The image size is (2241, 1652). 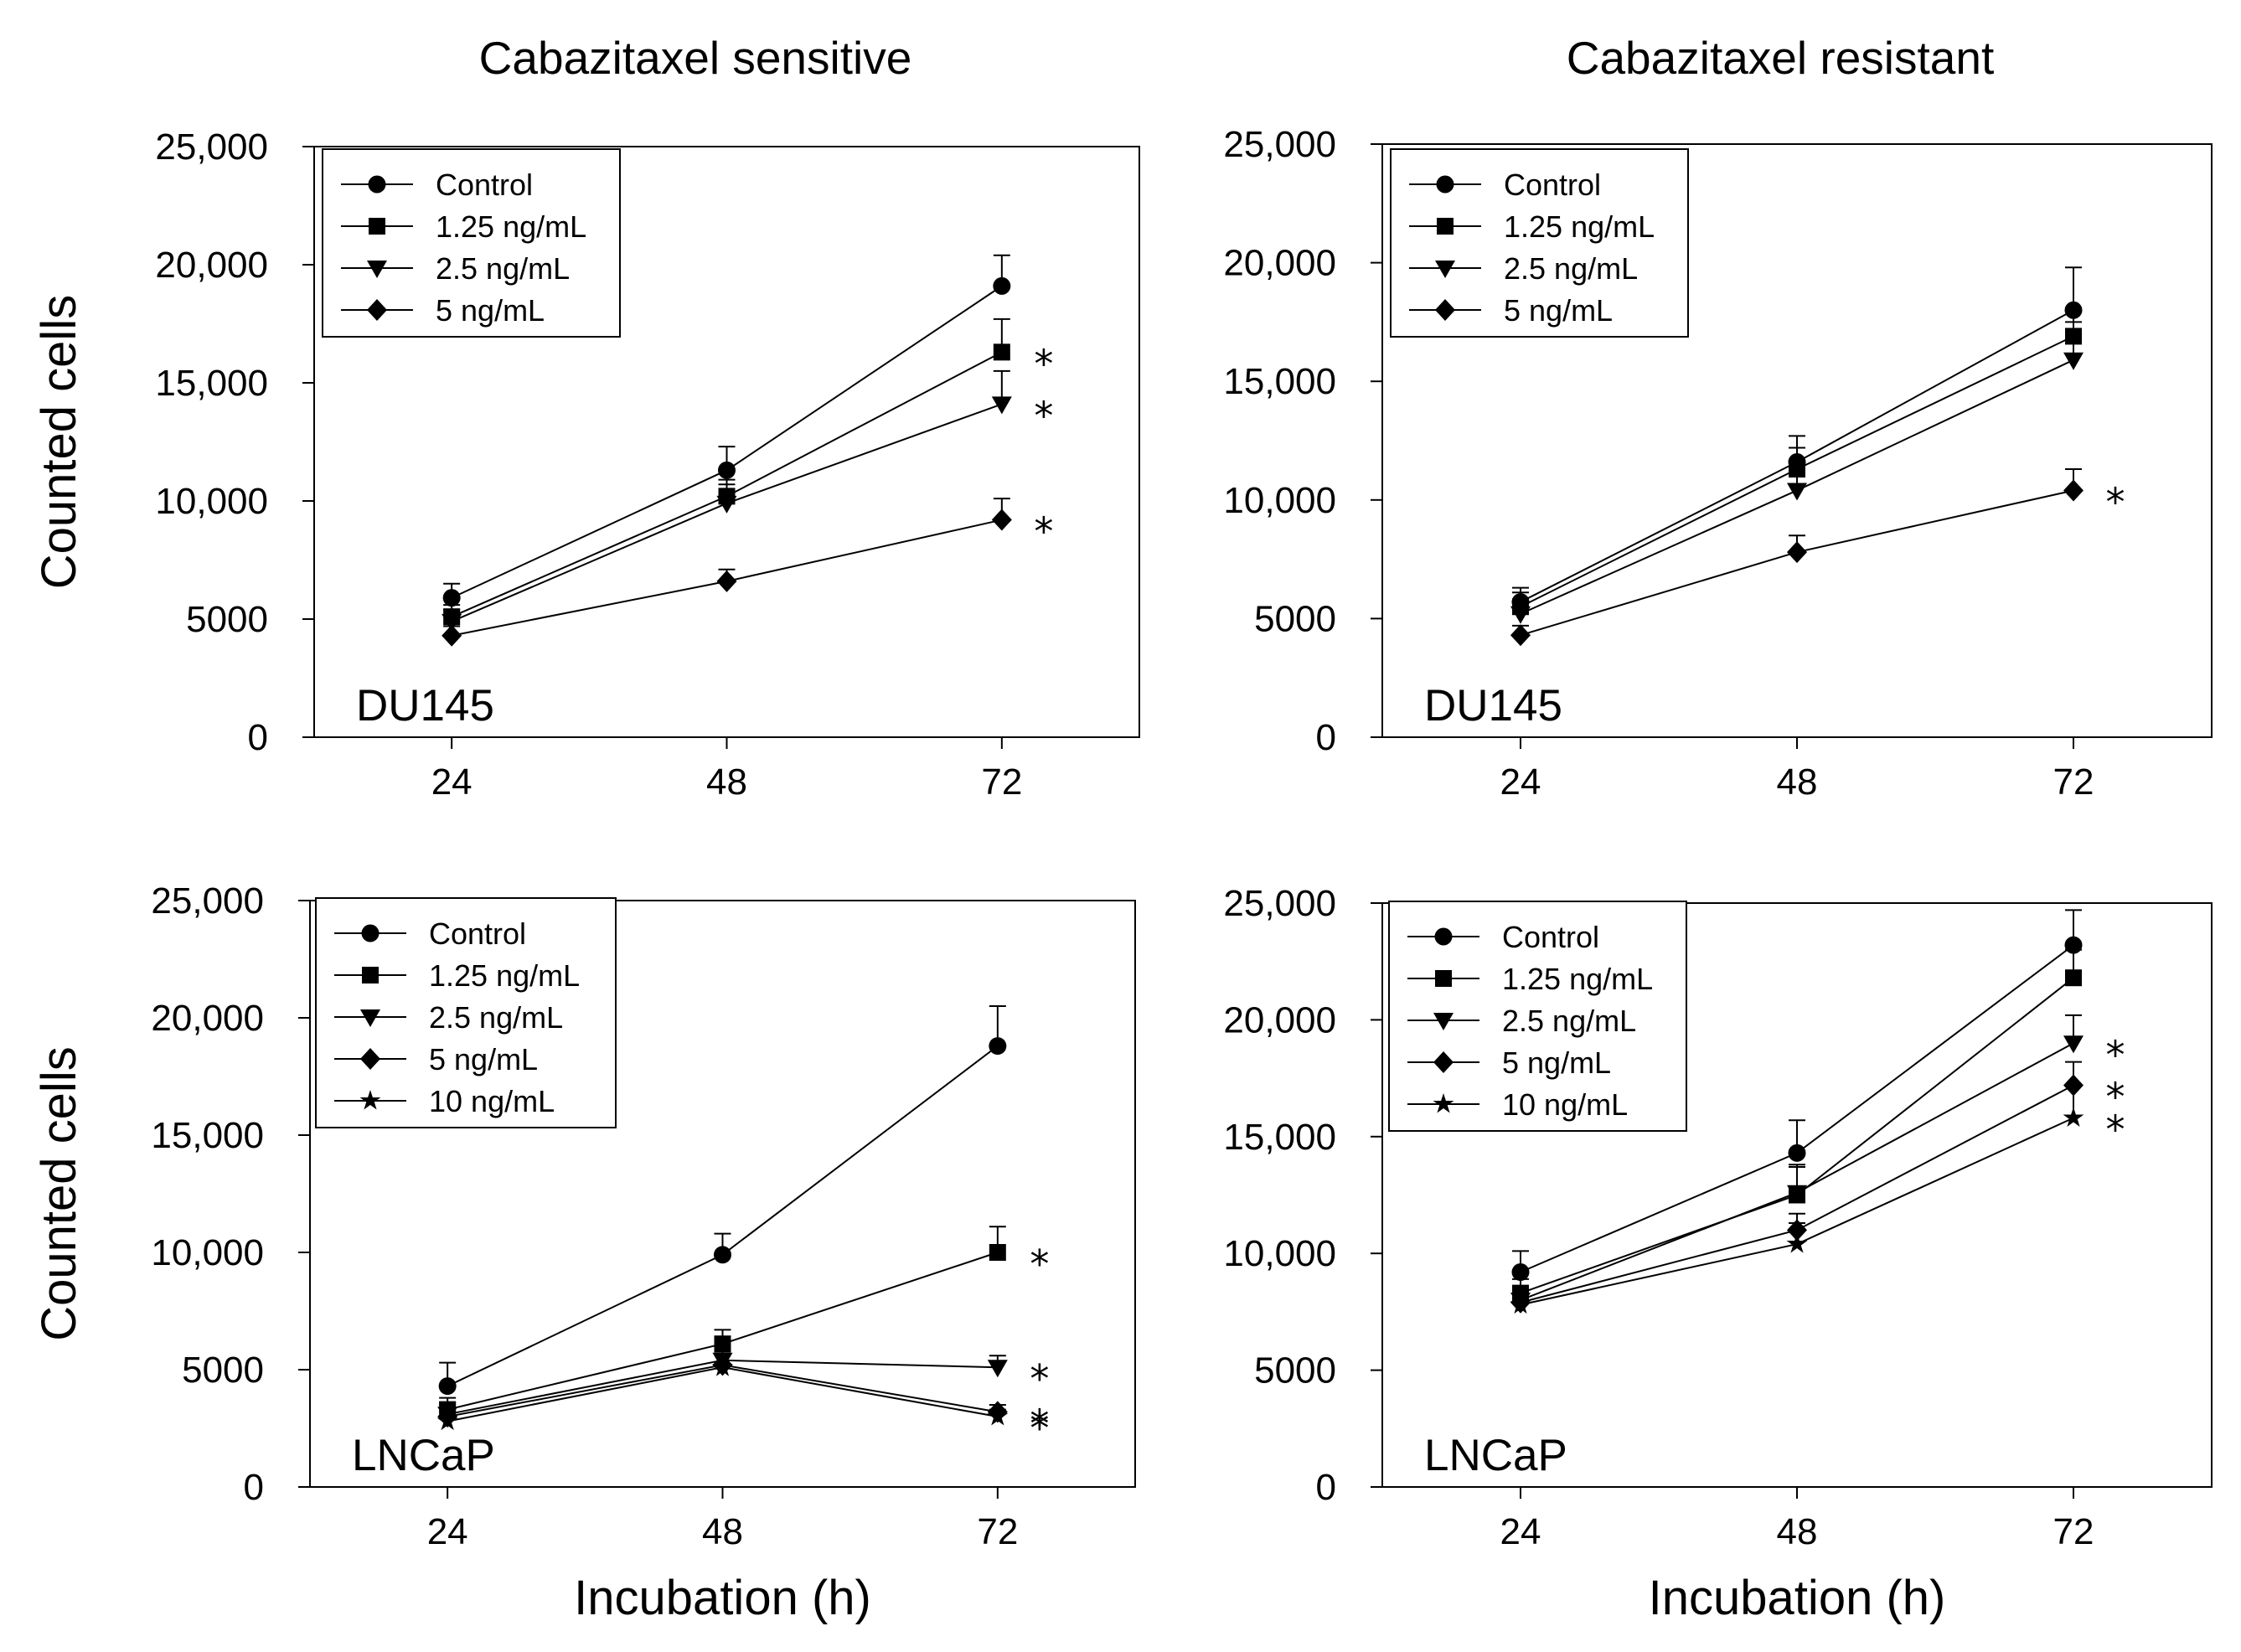 What do you see at coordinates (227, 619) in the screenshot?
I see `y-tick-label: 5000` at bounding box center [227, 619].